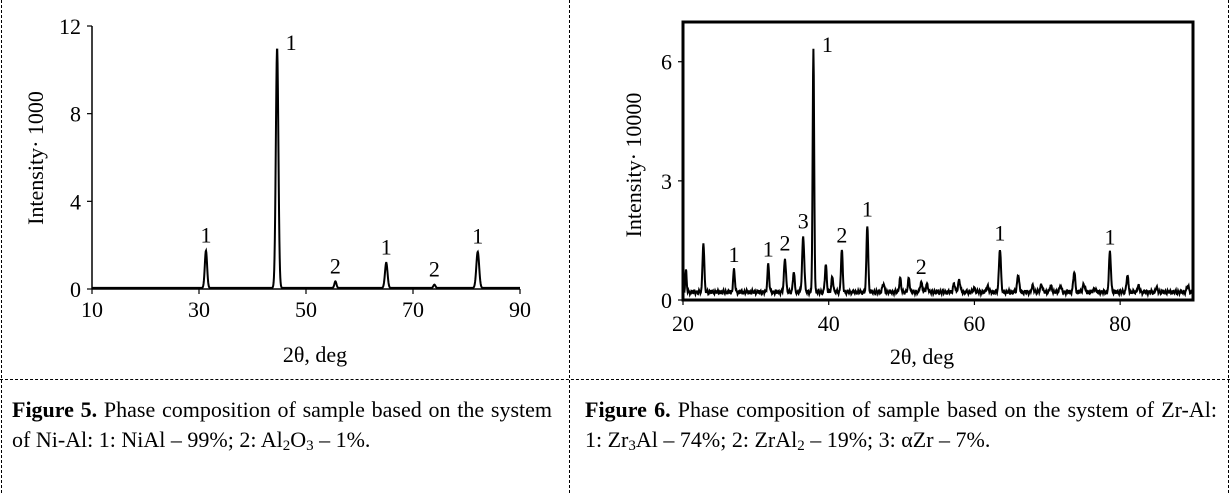 This screenshot has height=493, width=1230. What do you see at coordinates (75, 114) in the screenshot?
I see `y-tick-label: 8` at bounding box center [75, 114].